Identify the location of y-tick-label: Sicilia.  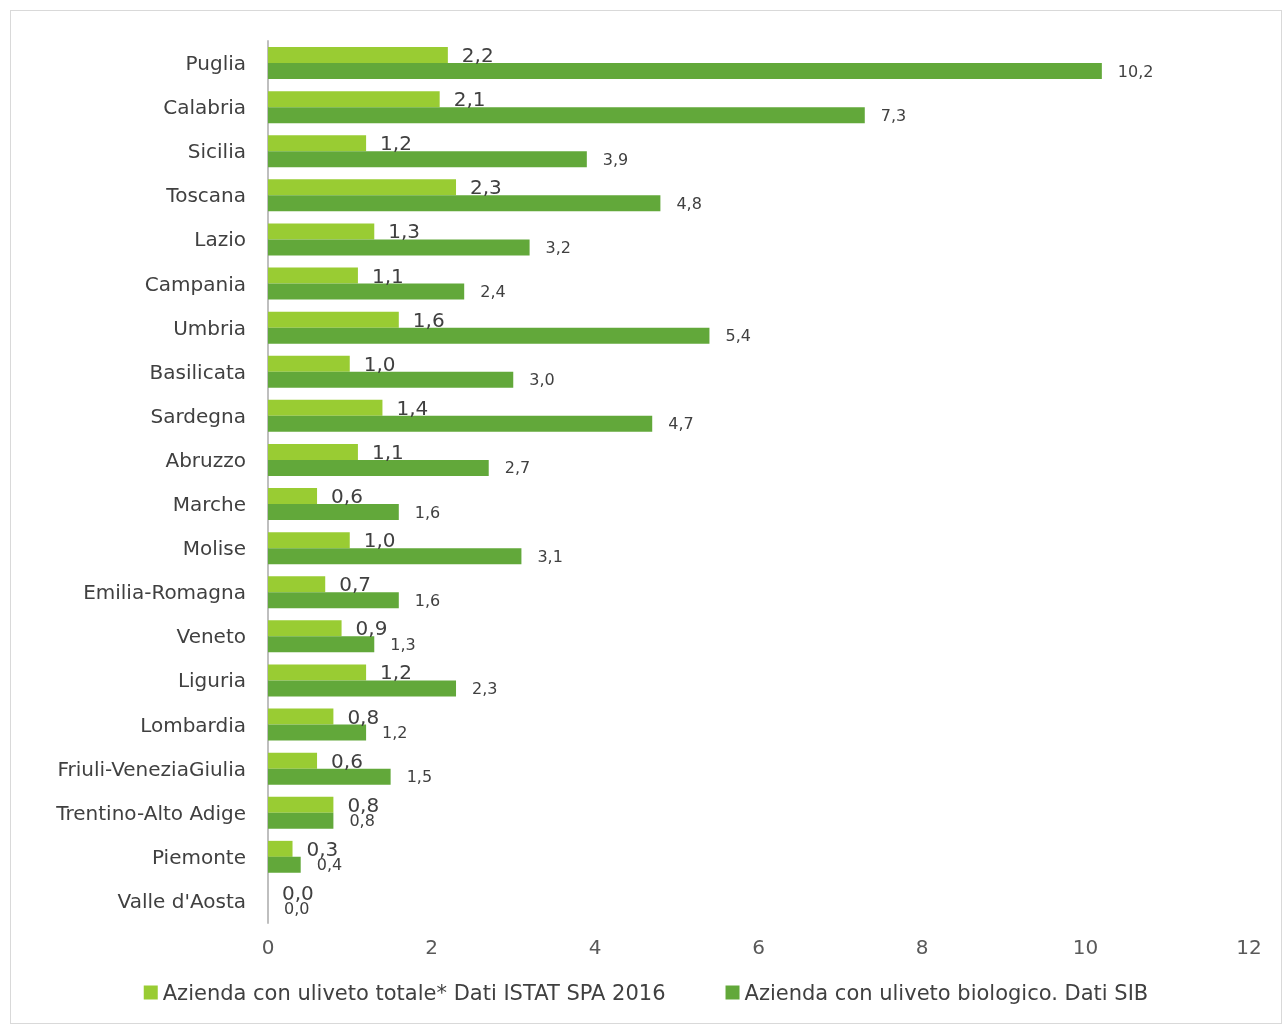
(216, 151).